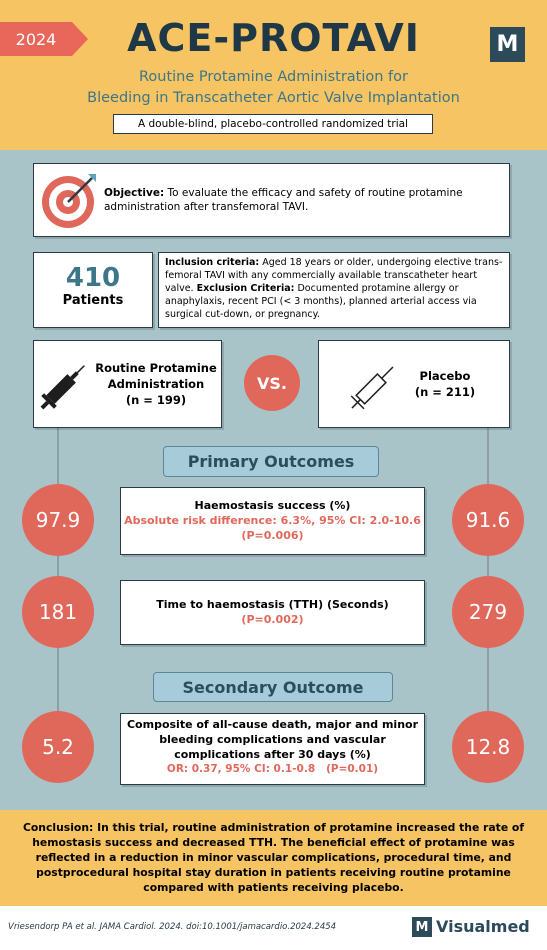 The height and width of the screenshot is (950, 547). Describe the element at coordinates (445, 376) in the screenshot. I see `arm-name: Placebo` at that location.